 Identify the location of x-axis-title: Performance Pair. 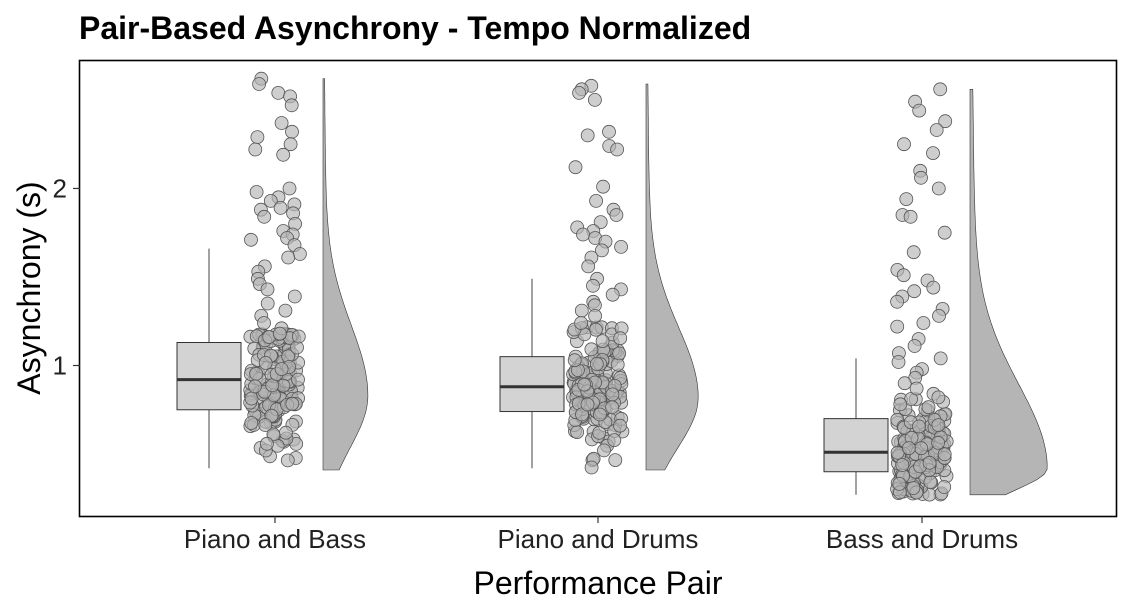
(598, 583).